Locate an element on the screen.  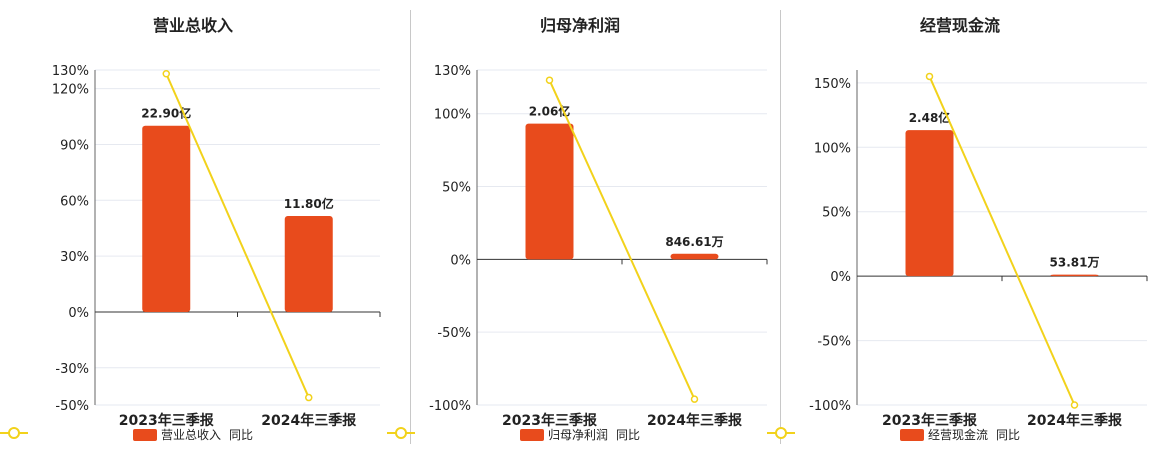
bar-data-label: 53.81万 is located at coordinates (1075, 263).